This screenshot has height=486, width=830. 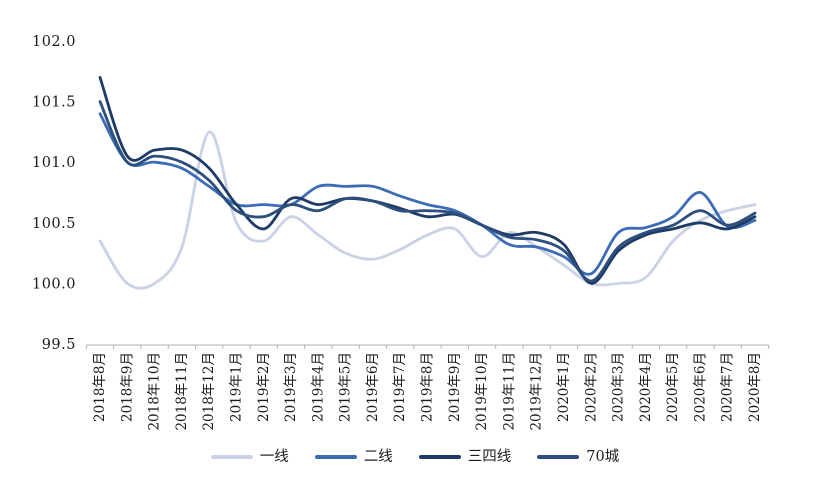 I want to click on legend-item-70-cities: 70城, so click(x=578, y=457).